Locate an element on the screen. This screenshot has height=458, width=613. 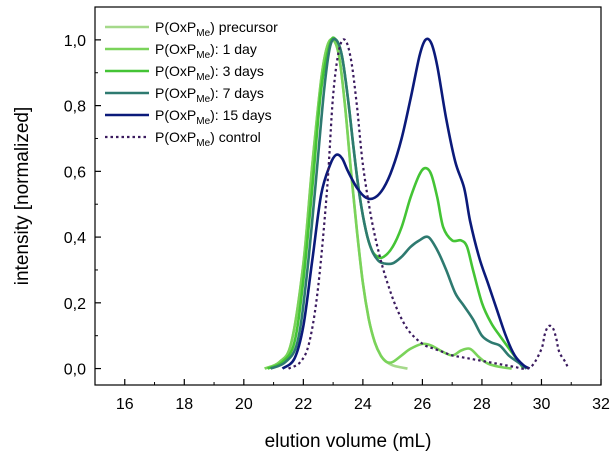
legend-label: P(OxPMe) control is located at coordinates (208, 139).